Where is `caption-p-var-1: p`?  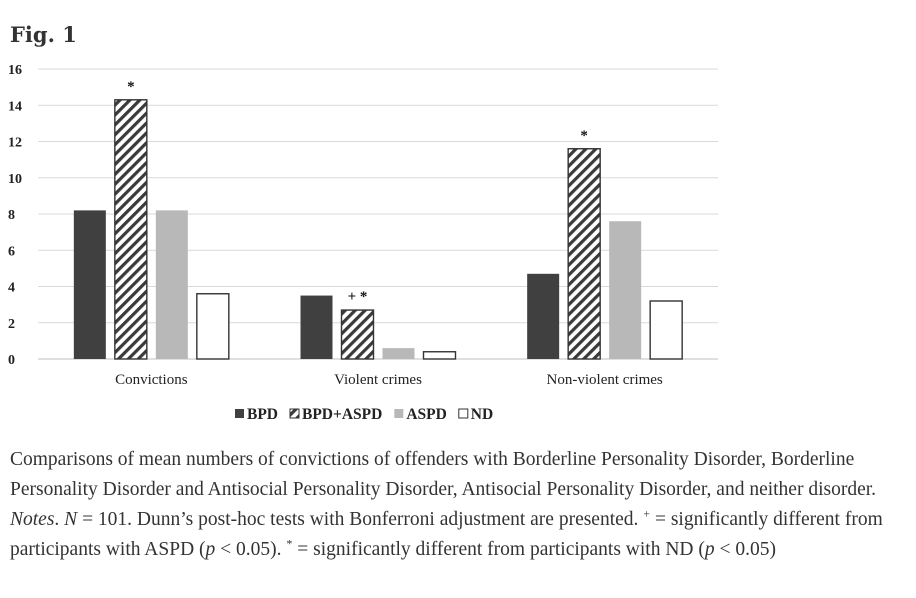
caption-p-var-1: p is located at coordinates (210, 549).